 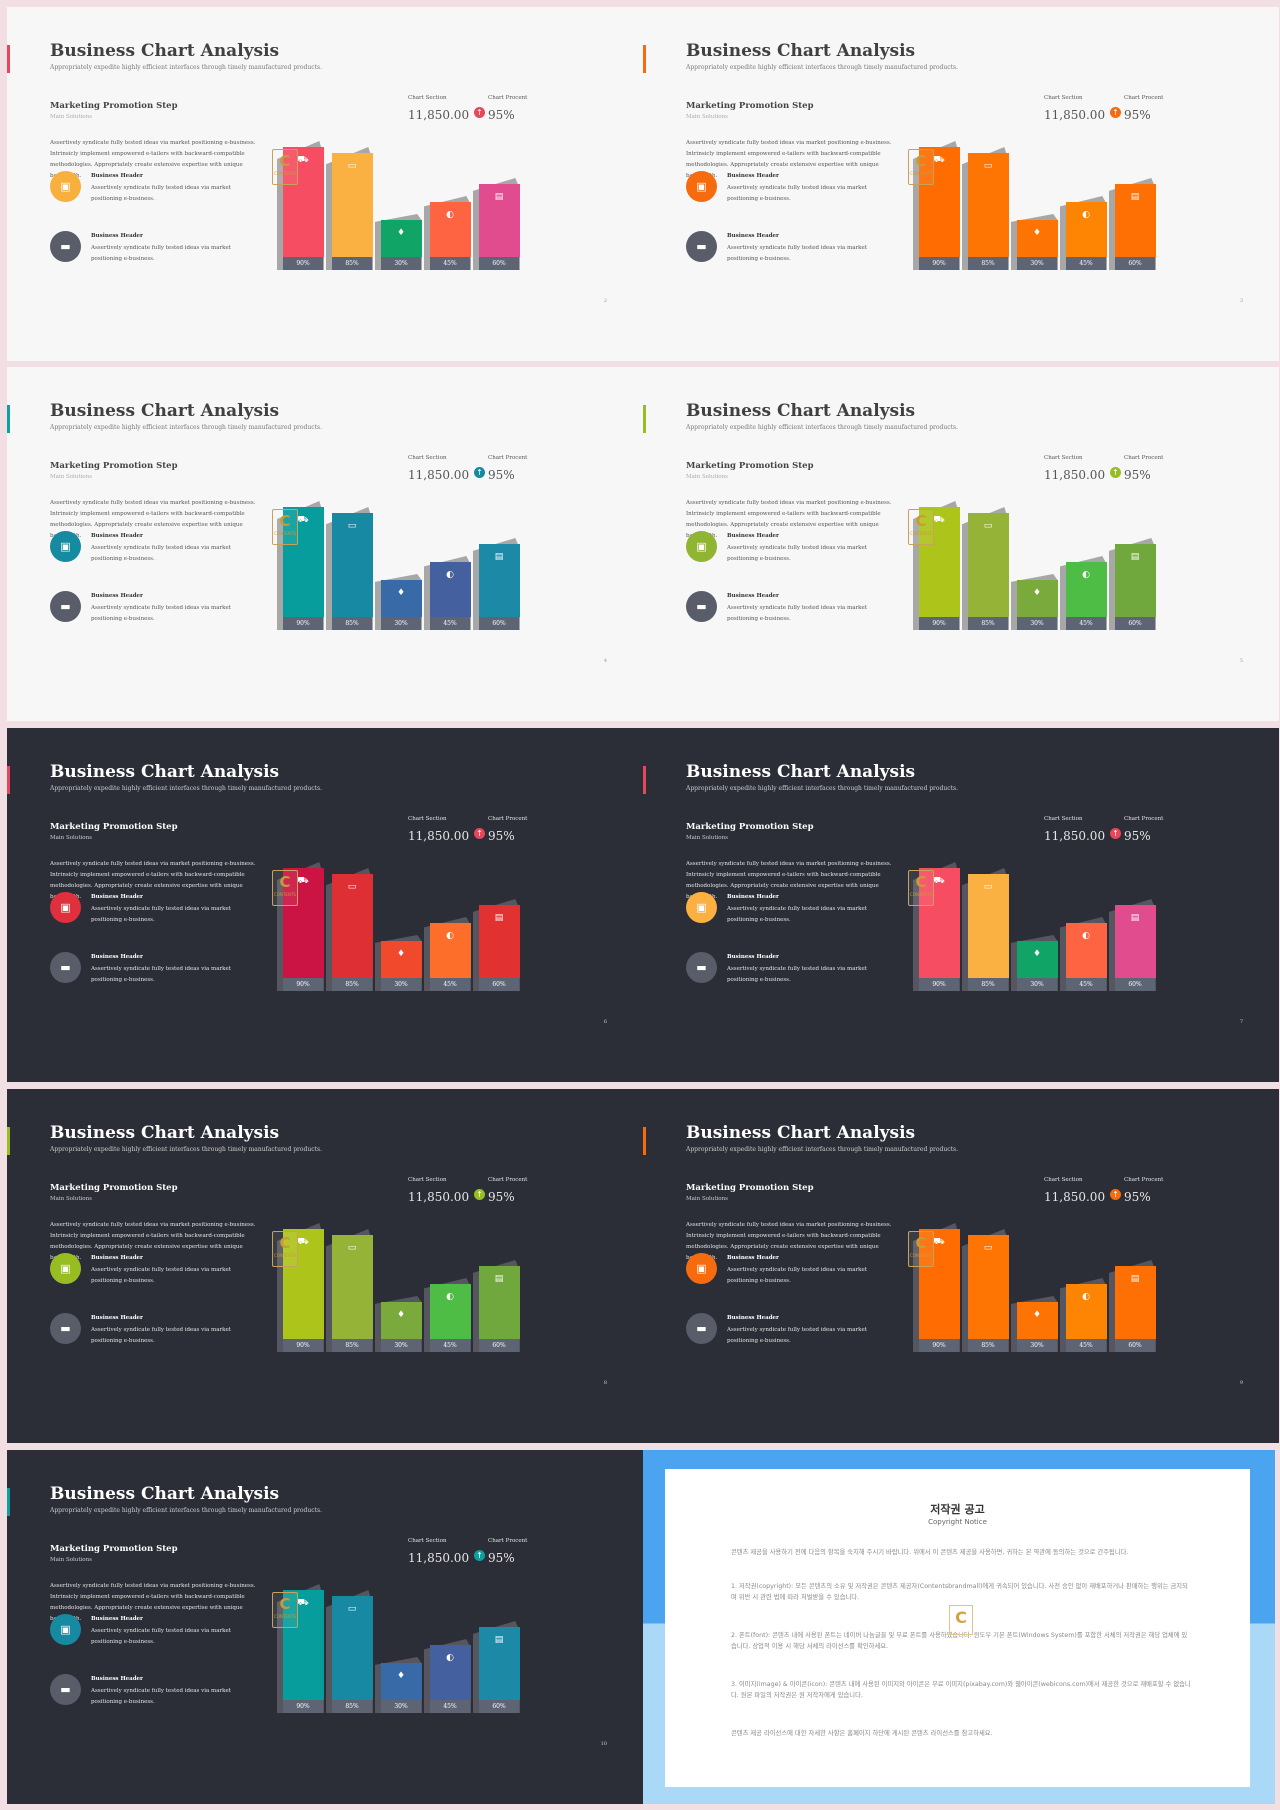 I want to click on logo-text: CONTENTS, so click(x=921, y=173).